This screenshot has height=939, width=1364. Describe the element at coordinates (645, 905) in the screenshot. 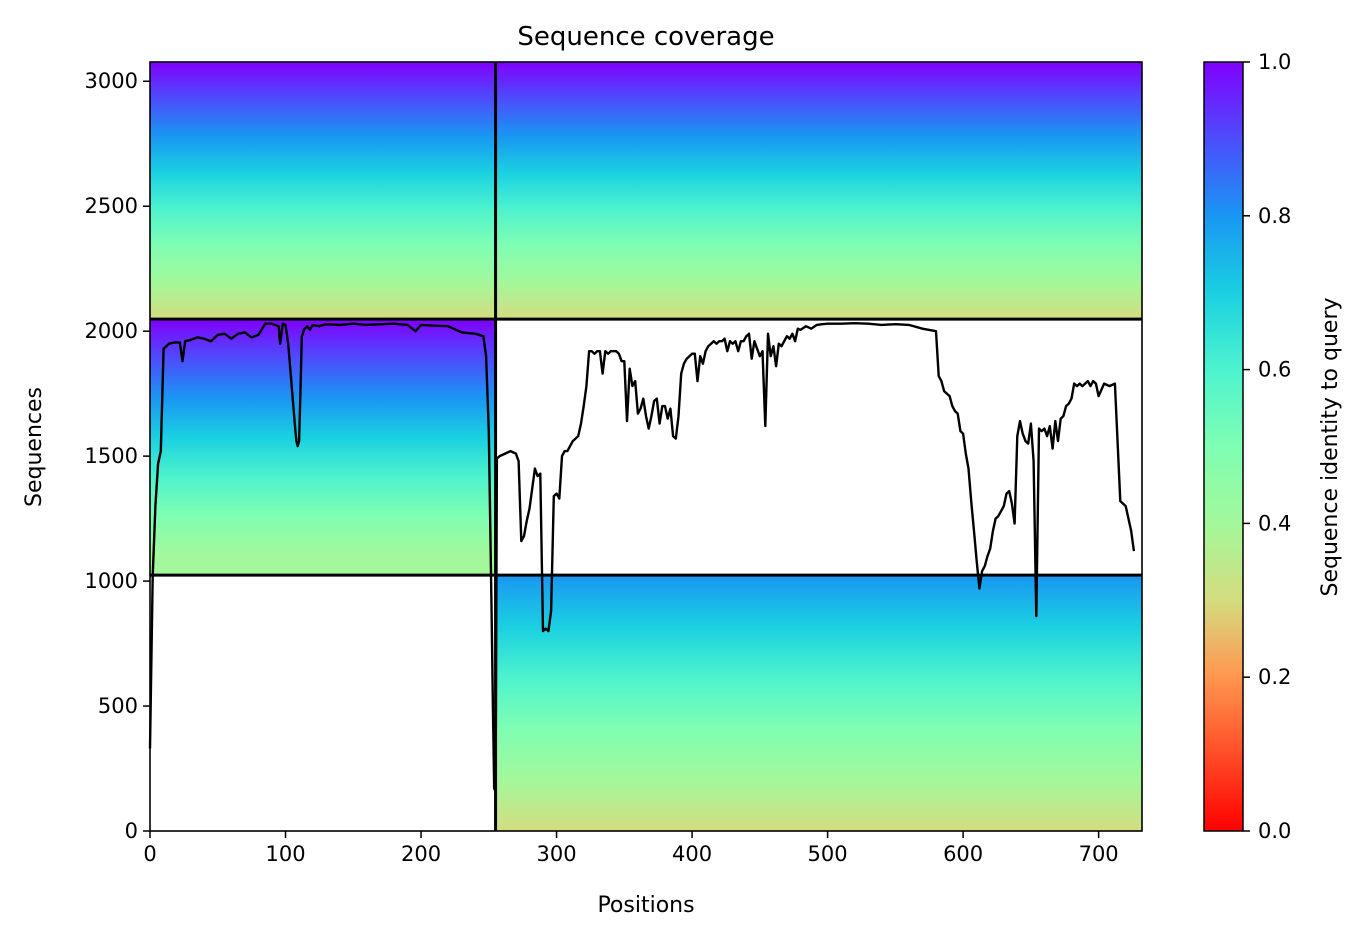

I see `x-axis-label: Positions` at that location.